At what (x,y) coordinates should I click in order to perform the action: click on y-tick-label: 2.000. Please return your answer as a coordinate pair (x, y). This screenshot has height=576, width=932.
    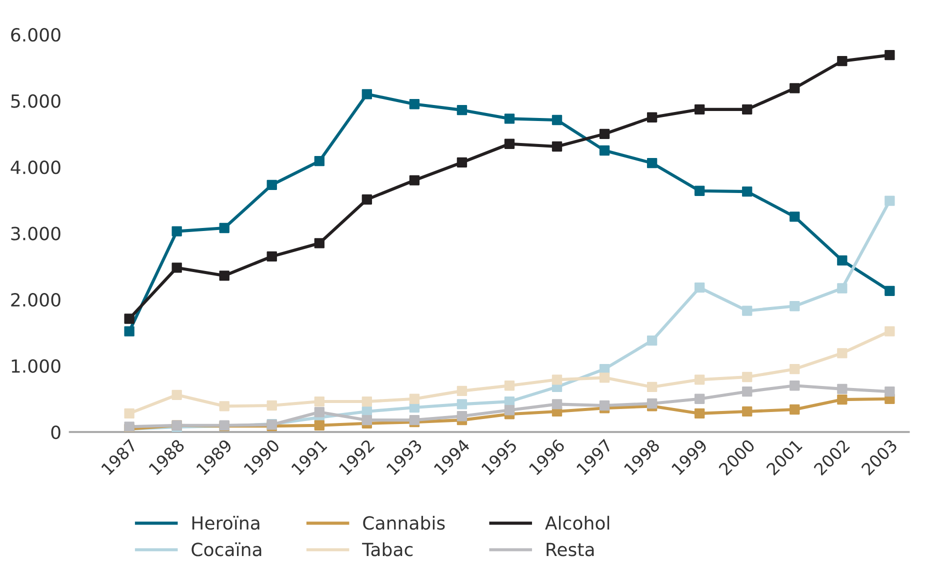
    Looking at the image, I should click on (35, 299).